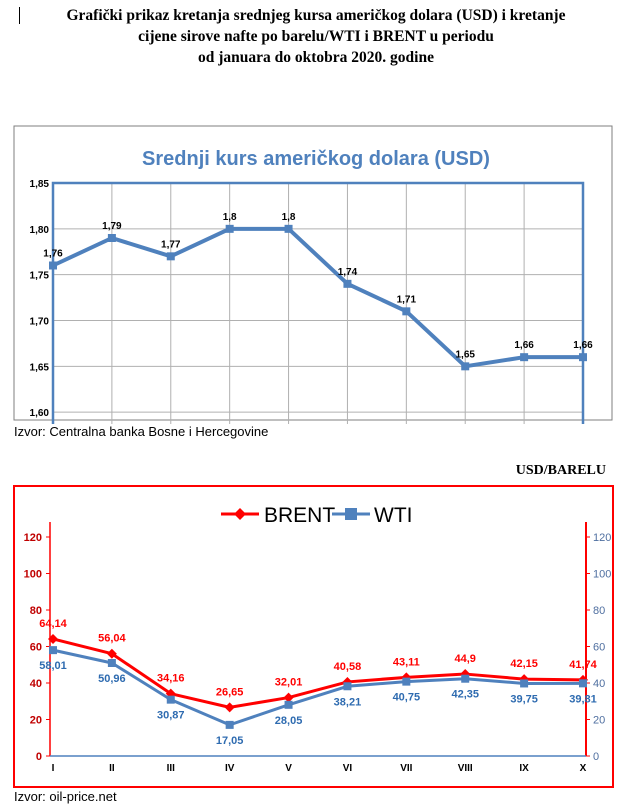  I want to click on chart2-x-tick-label: II, so click(112, 768).